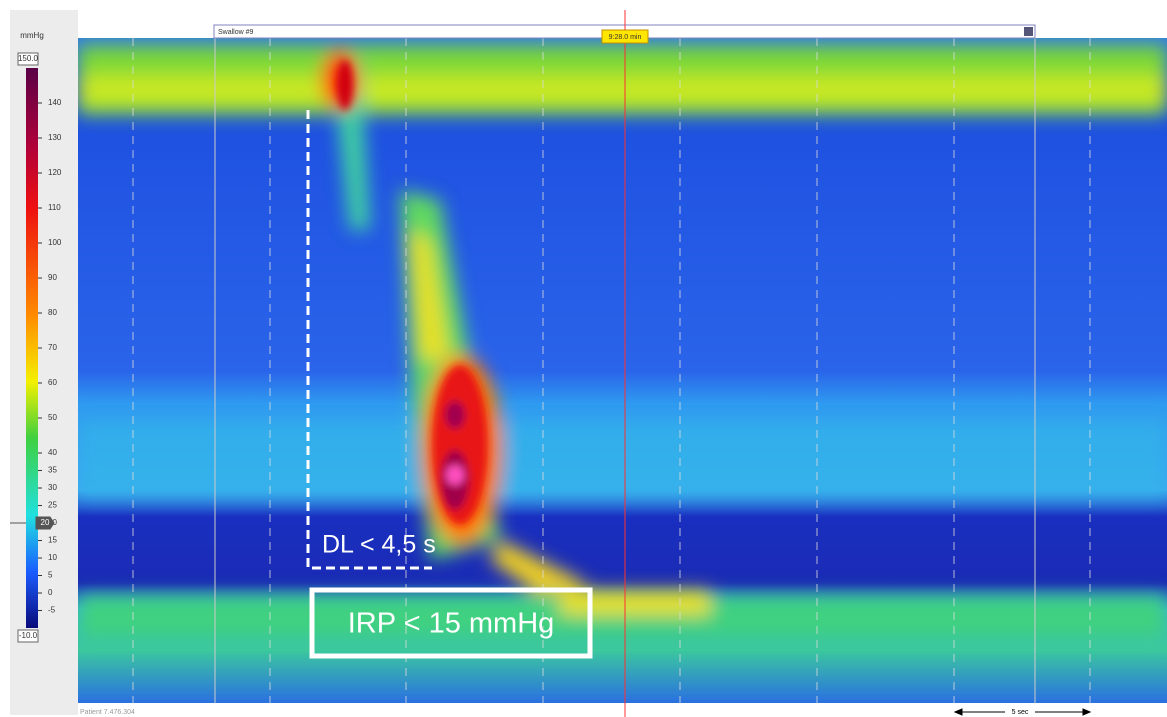 This screenshot has width=1167, height=717. What do you see at coordinates (44, 362) in the screenshot?
I see `scale-panel` at bounding box center [44, 362].